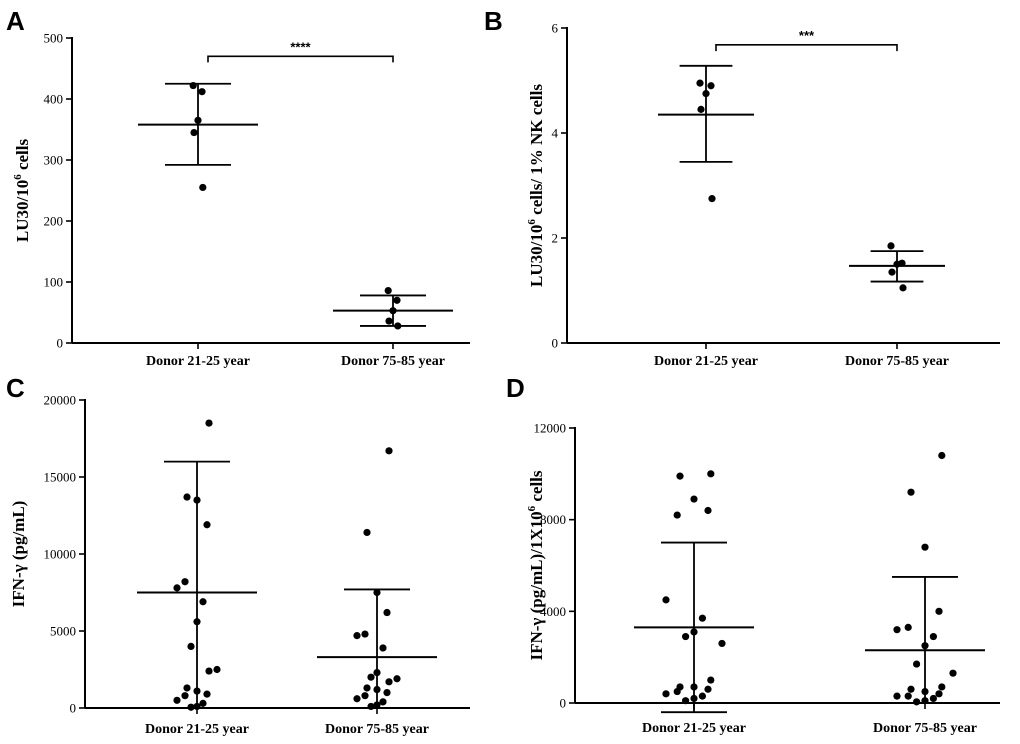 The image size is (1020, 744). I want to click on significance-label: ***, so click(807, 35).